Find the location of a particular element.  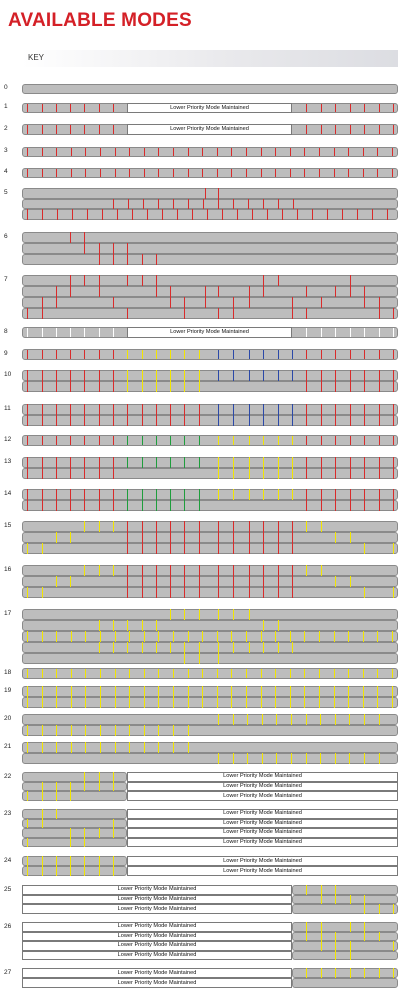

mode-number: 19 is located at coordinates (8, 690).